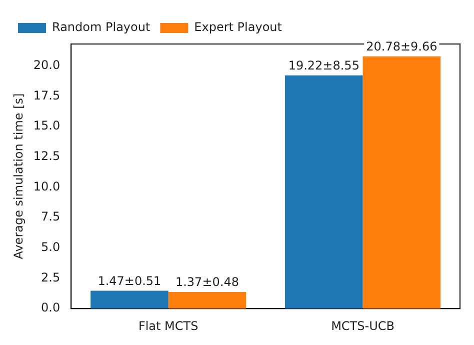 This screenshot has width=474, height=345. What do you see at coordinates (402, 47) in the screenshot?
I see `data-label: 20.78±9.66` at bounding box center [402, 47].